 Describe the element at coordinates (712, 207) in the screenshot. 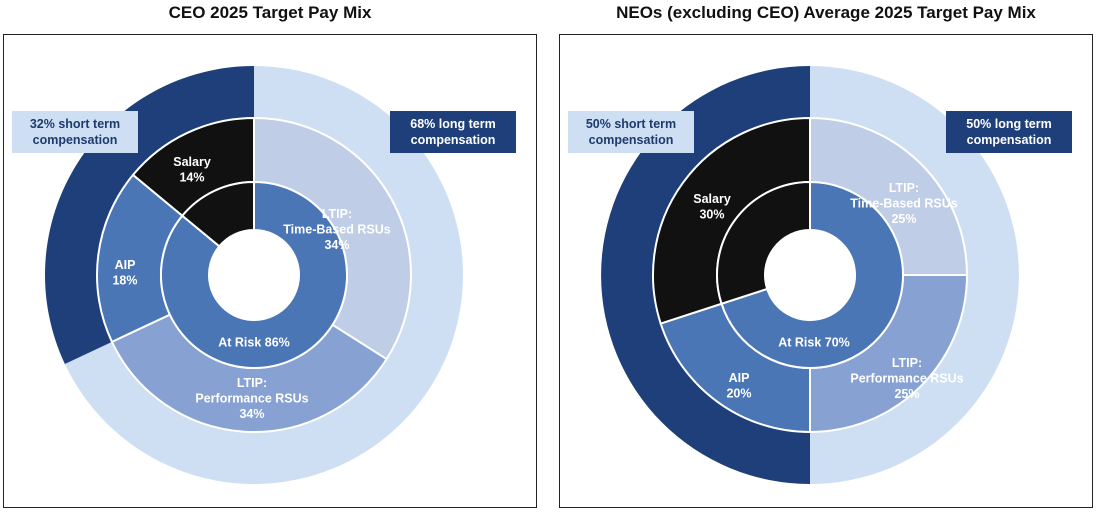

I see `neos-salary-label: Salary 30%` at that location.